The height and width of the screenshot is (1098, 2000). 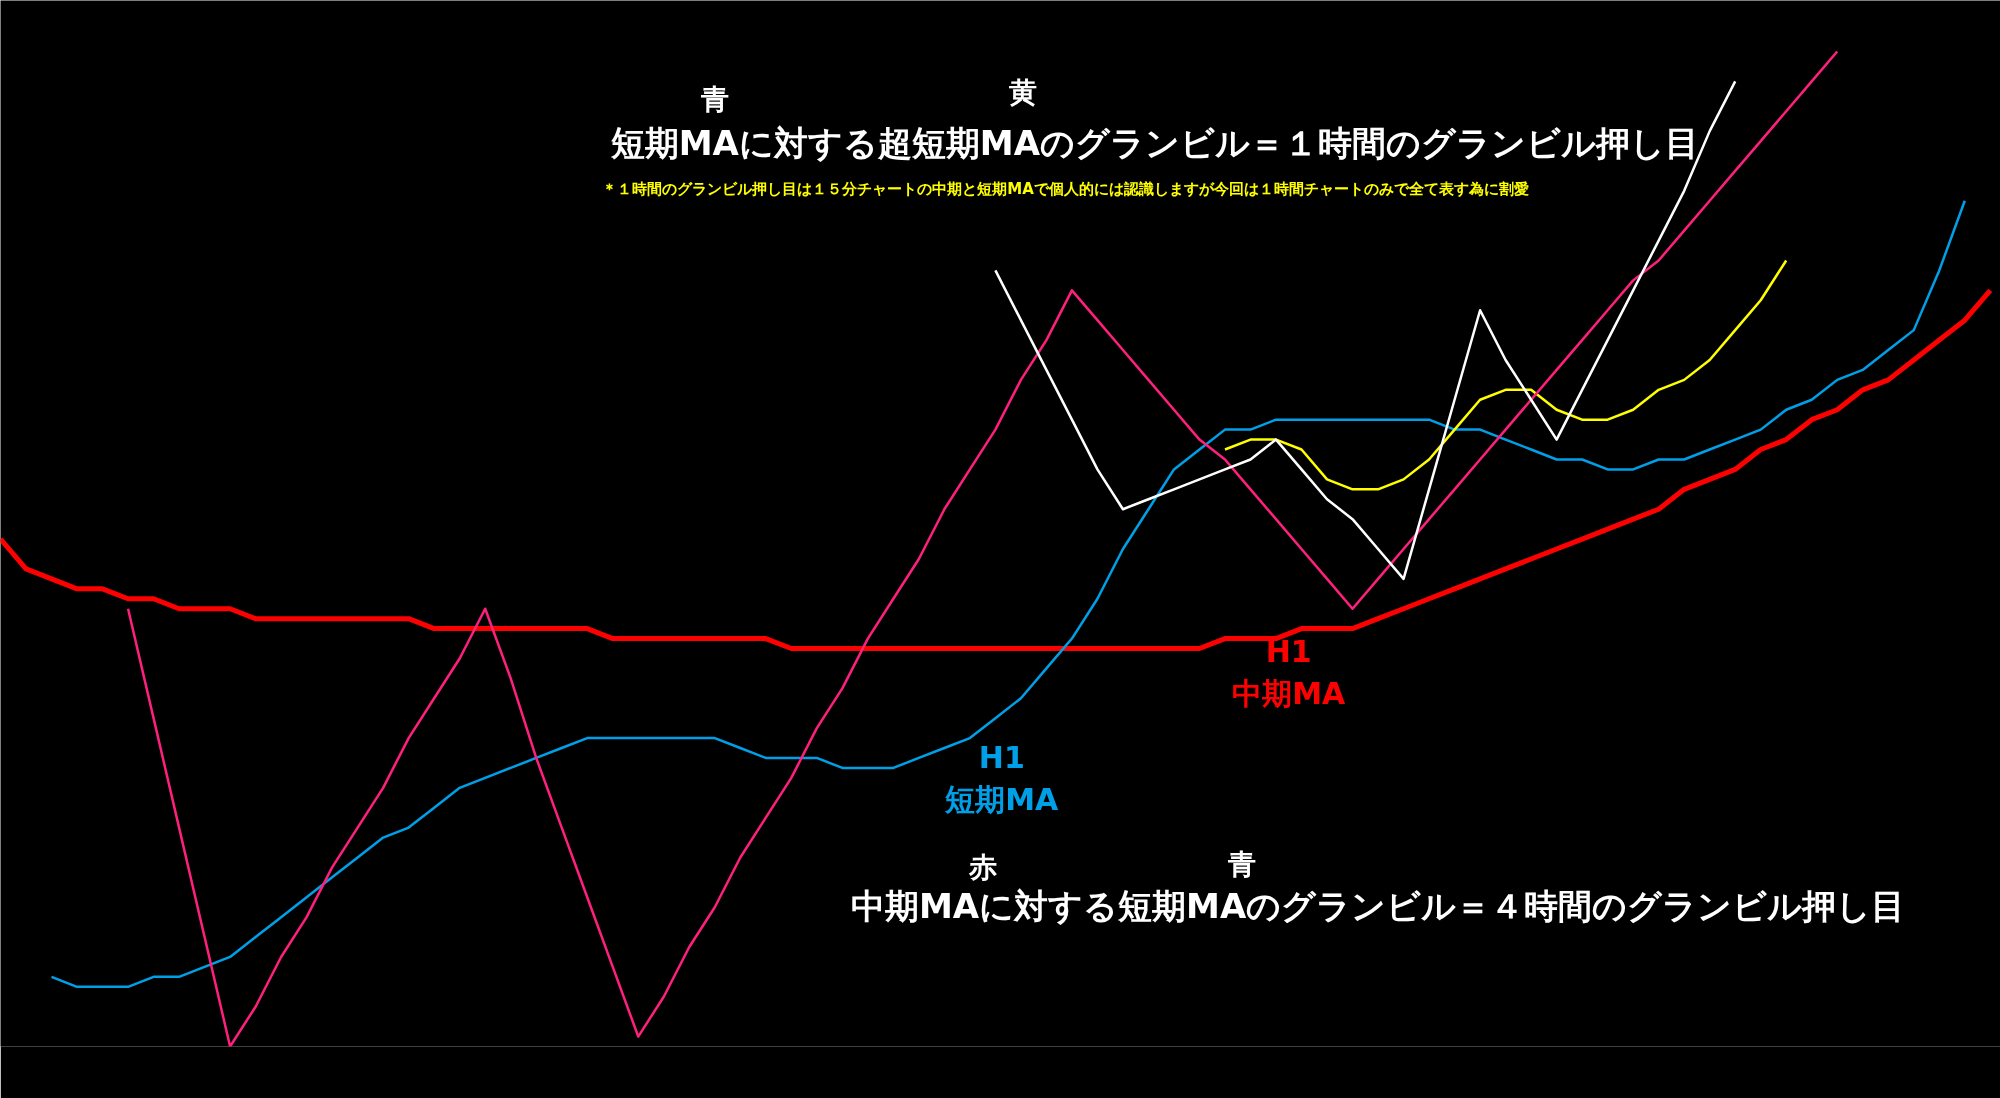 I want to click on annotation: 黄, so click(x=1023, y=92).